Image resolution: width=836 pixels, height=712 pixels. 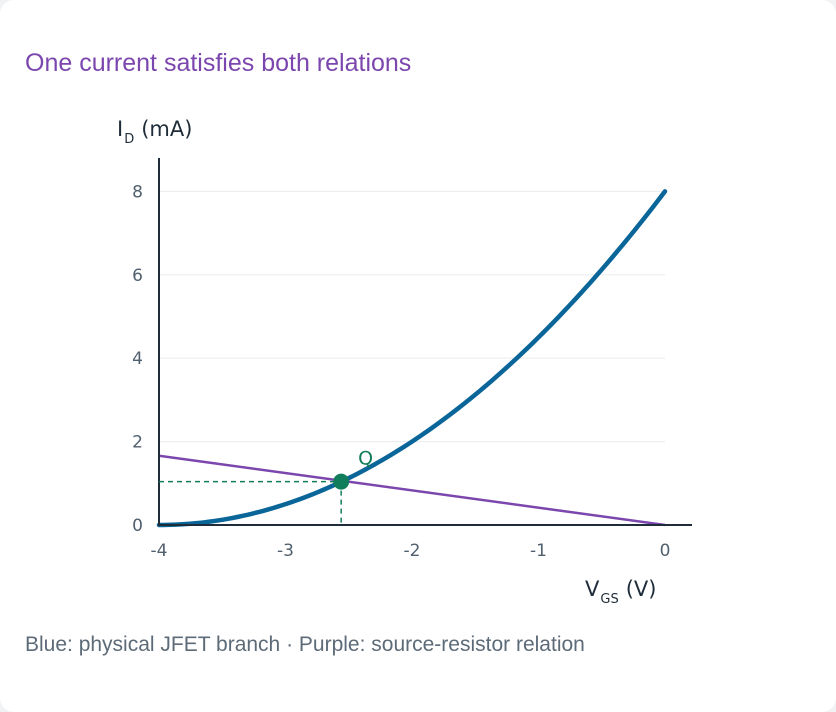 I want to click on q-point-label: Q, so click(x=365, y=459).